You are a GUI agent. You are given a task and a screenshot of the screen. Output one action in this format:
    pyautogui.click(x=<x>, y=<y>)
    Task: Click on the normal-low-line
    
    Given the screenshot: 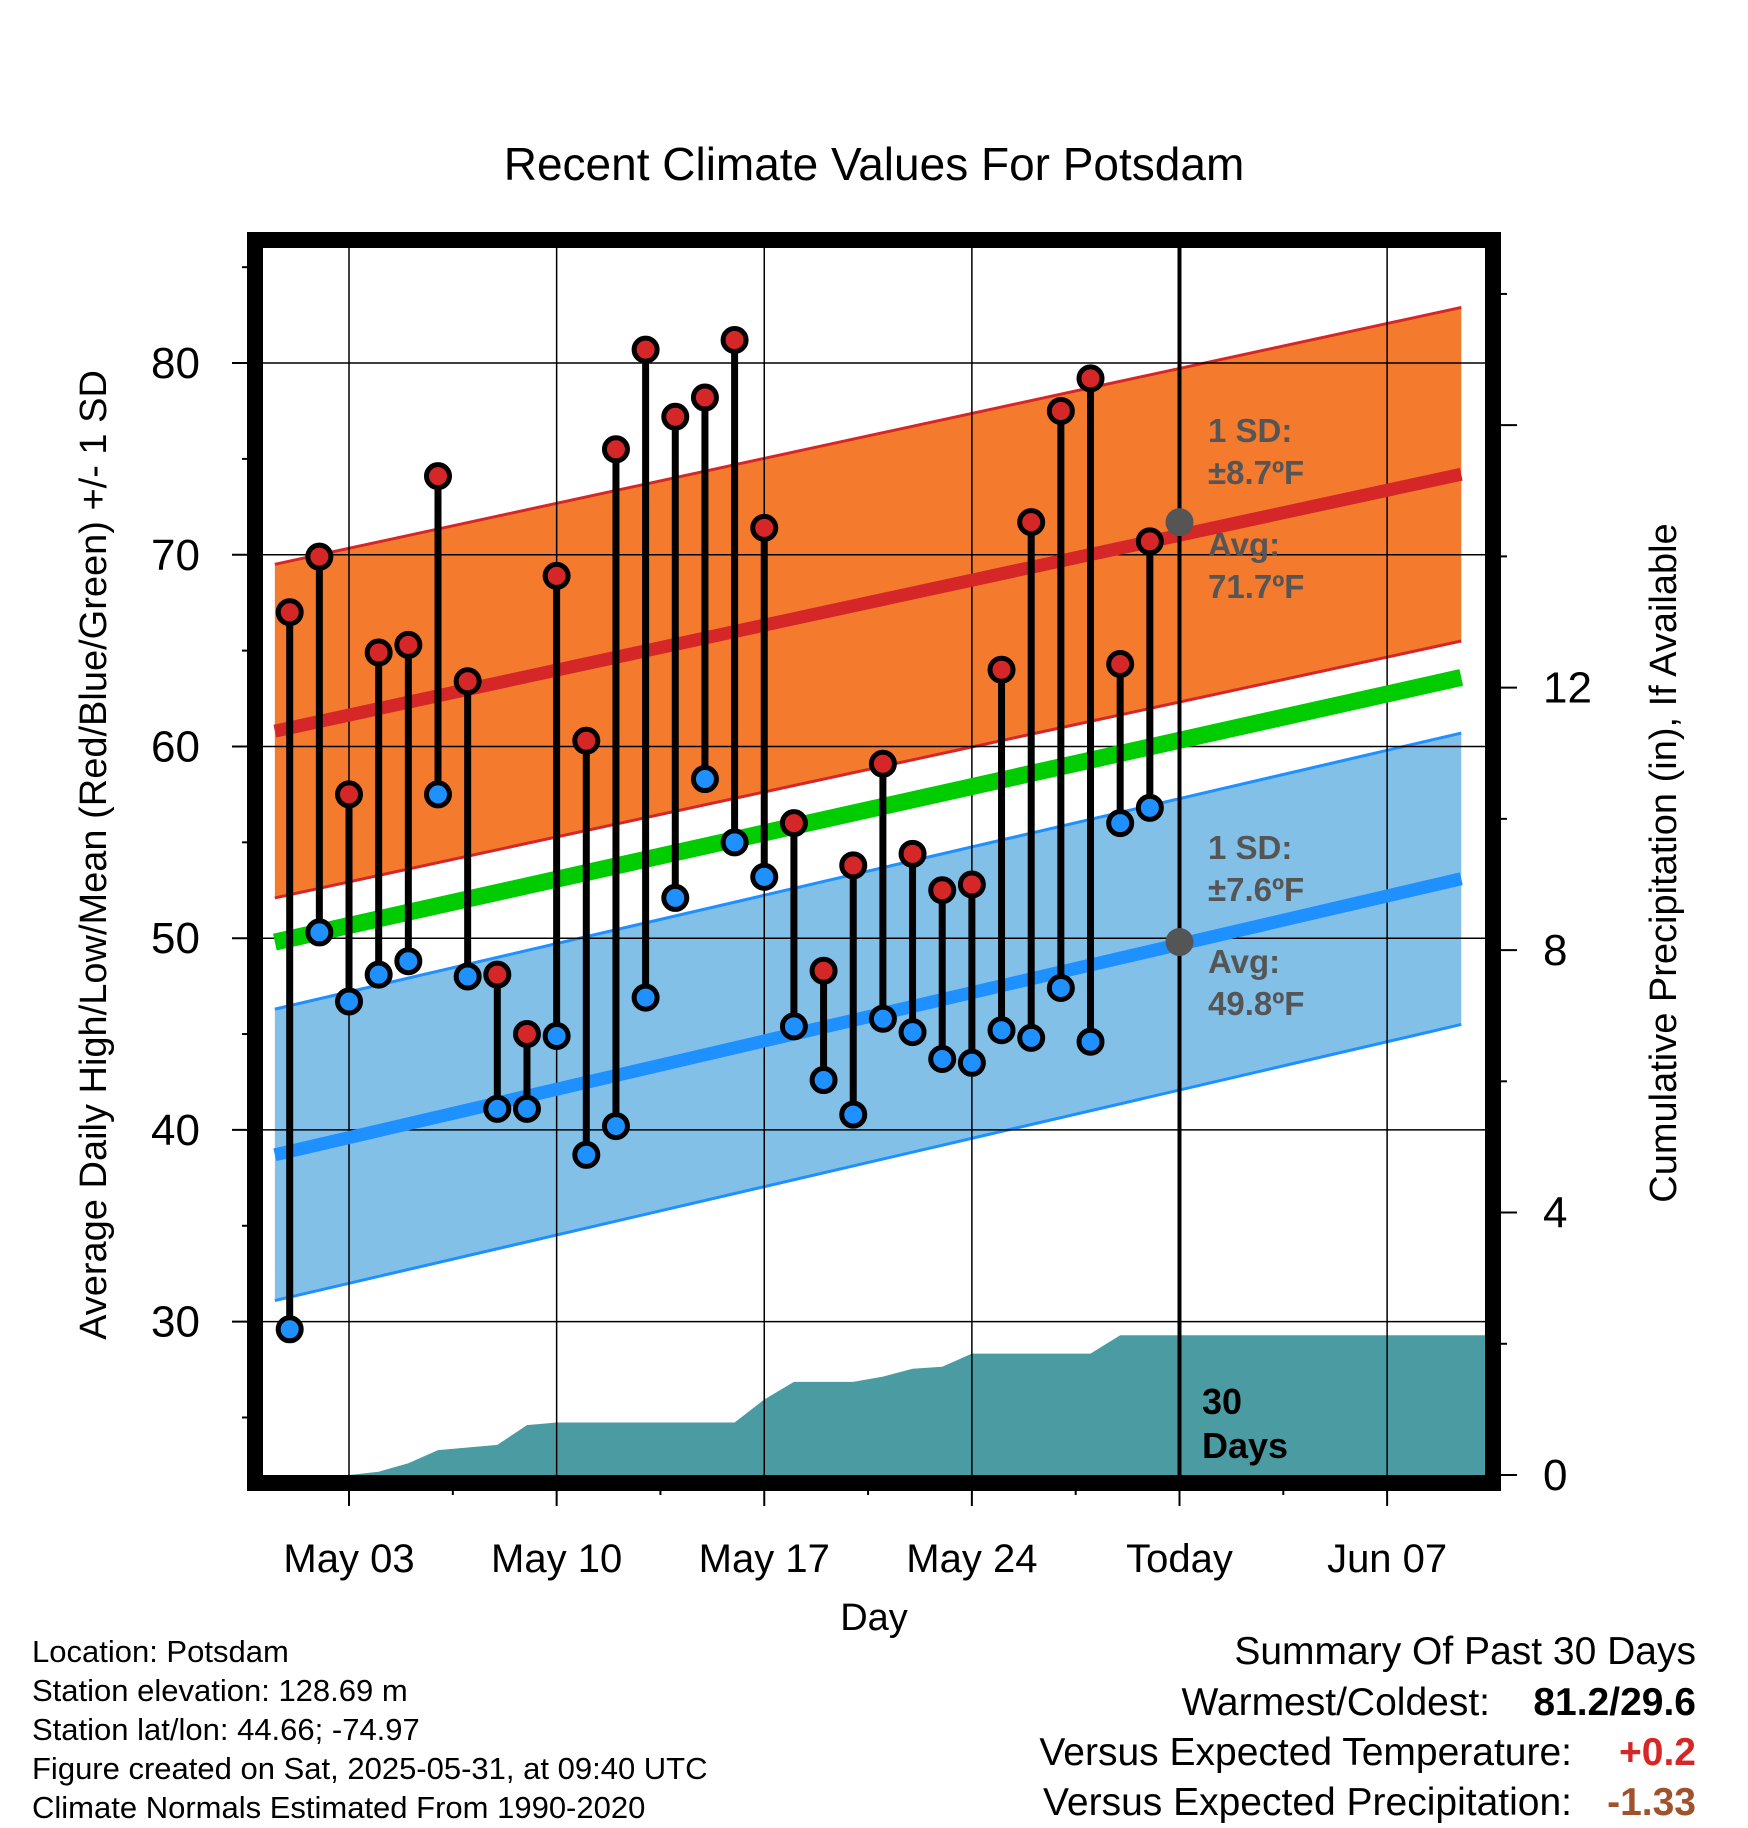 What is the action you would take?
    pyautogui.click(x=868, y=1017)
    